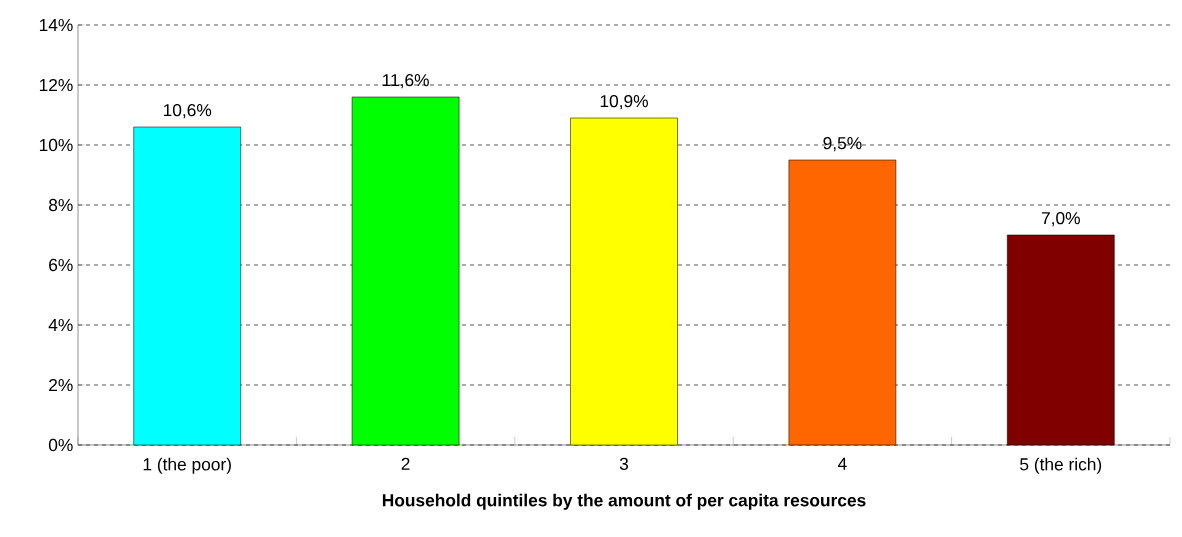  What do you see at coordinates (624, 501) in the screenshot?
I see `x-axis-title: Household quintiles by the amount of per capita resources` at bounding box center [624, 501].